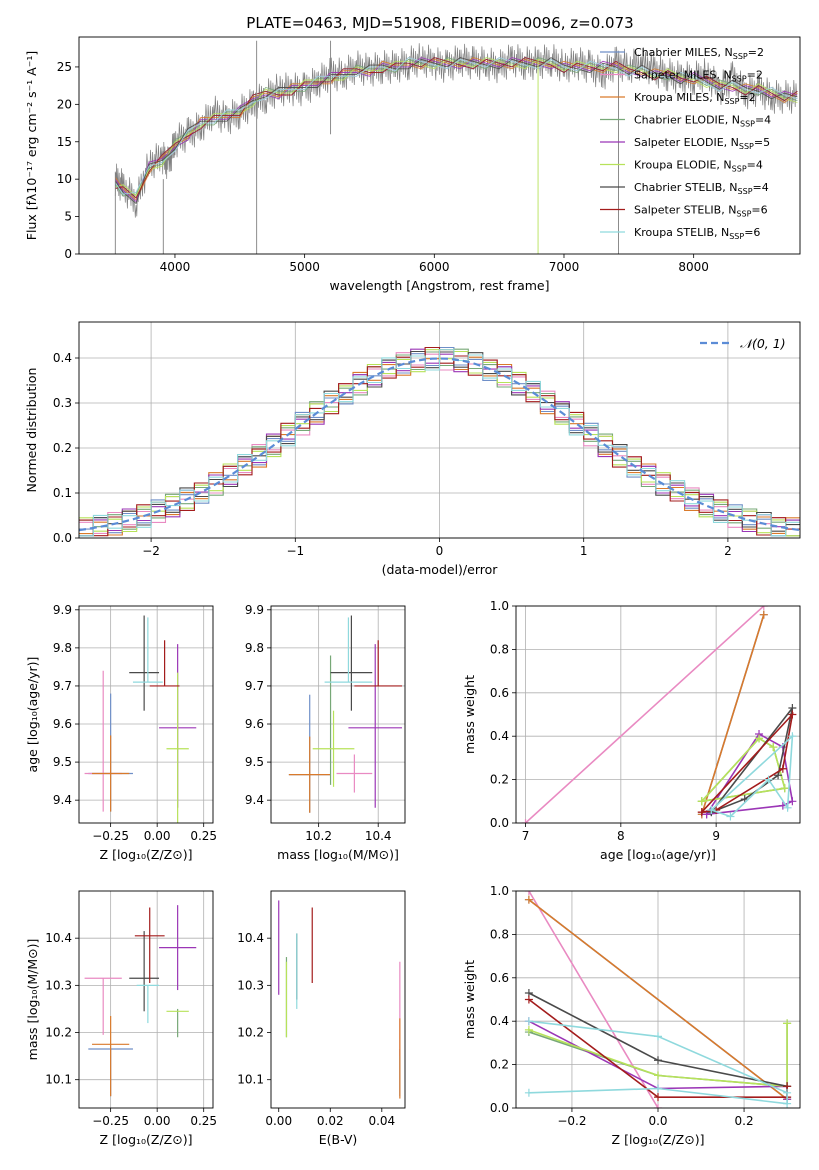  Describe the element at coordinates (330, 1121) in the screenshot. I see `x-tick-label: 0.02` at that location.